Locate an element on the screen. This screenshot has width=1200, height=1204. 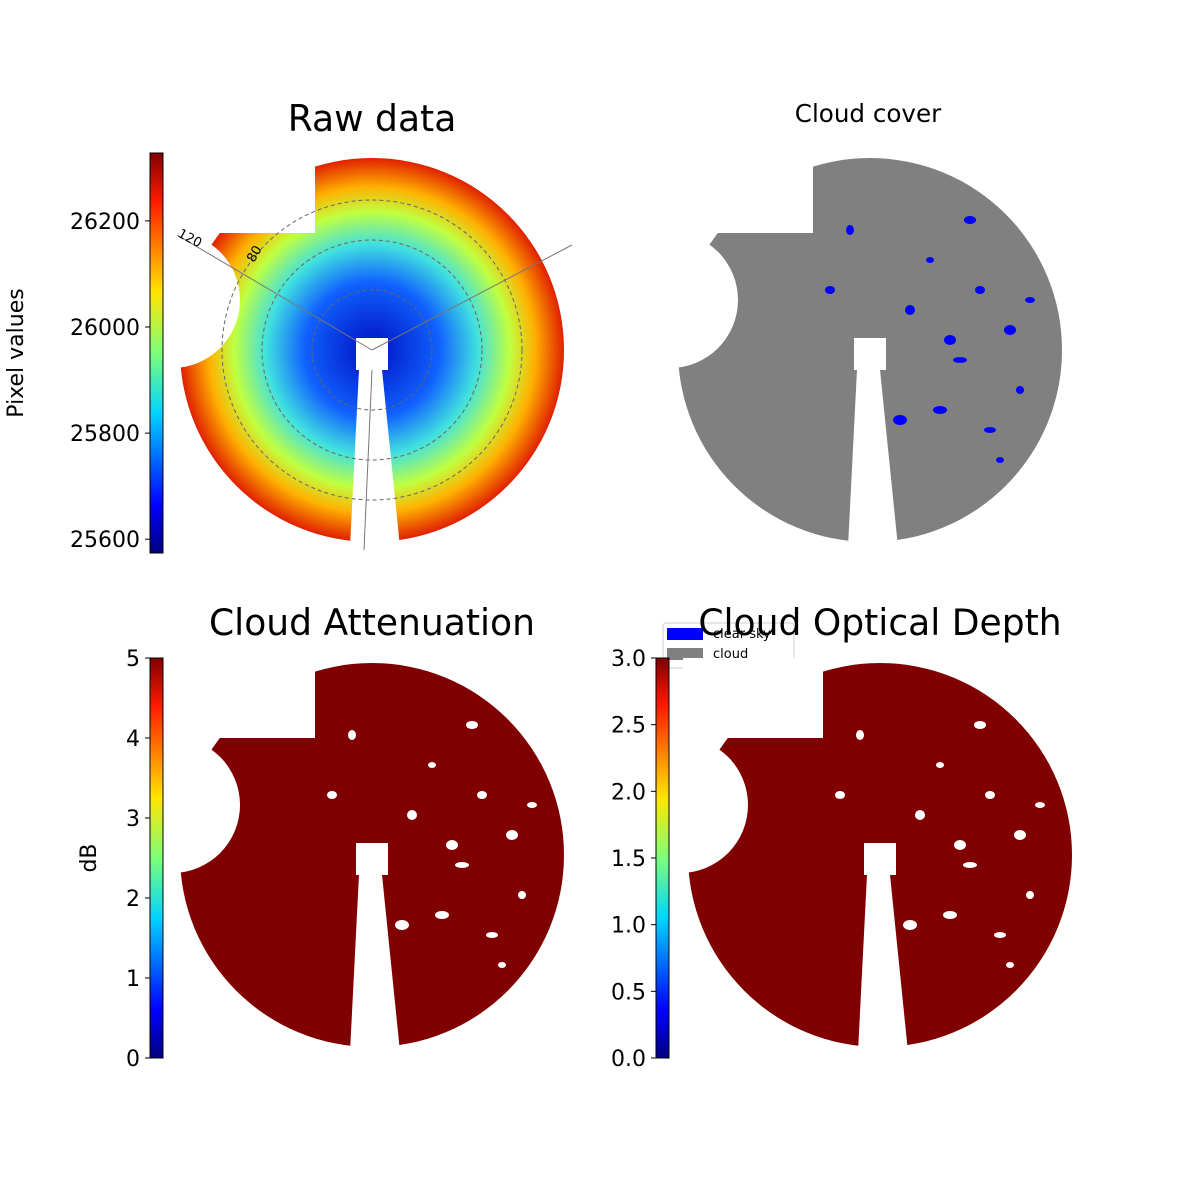
panel-title: Raw data is located at coordinates (372, 119).